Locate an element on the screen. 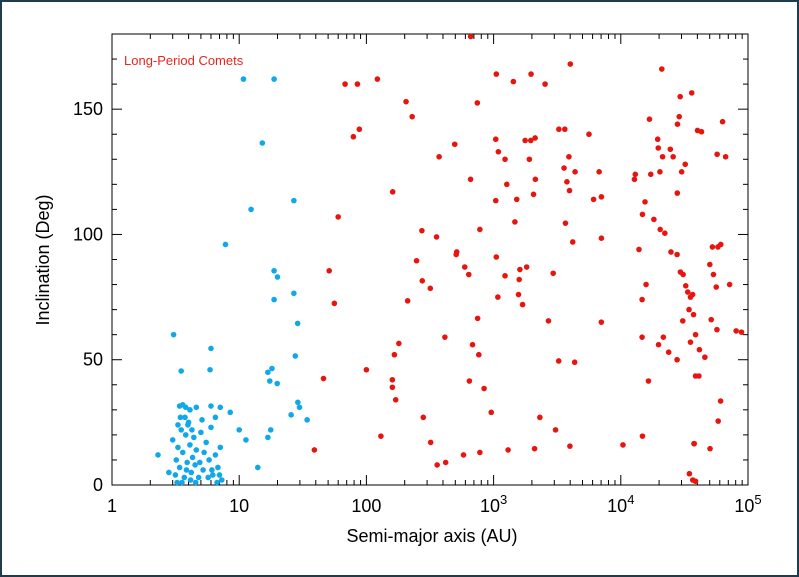 Image resolution: width=799 pixels, height=577 pixels. x-tick-label: 1 is located at coordinates (112, 506).